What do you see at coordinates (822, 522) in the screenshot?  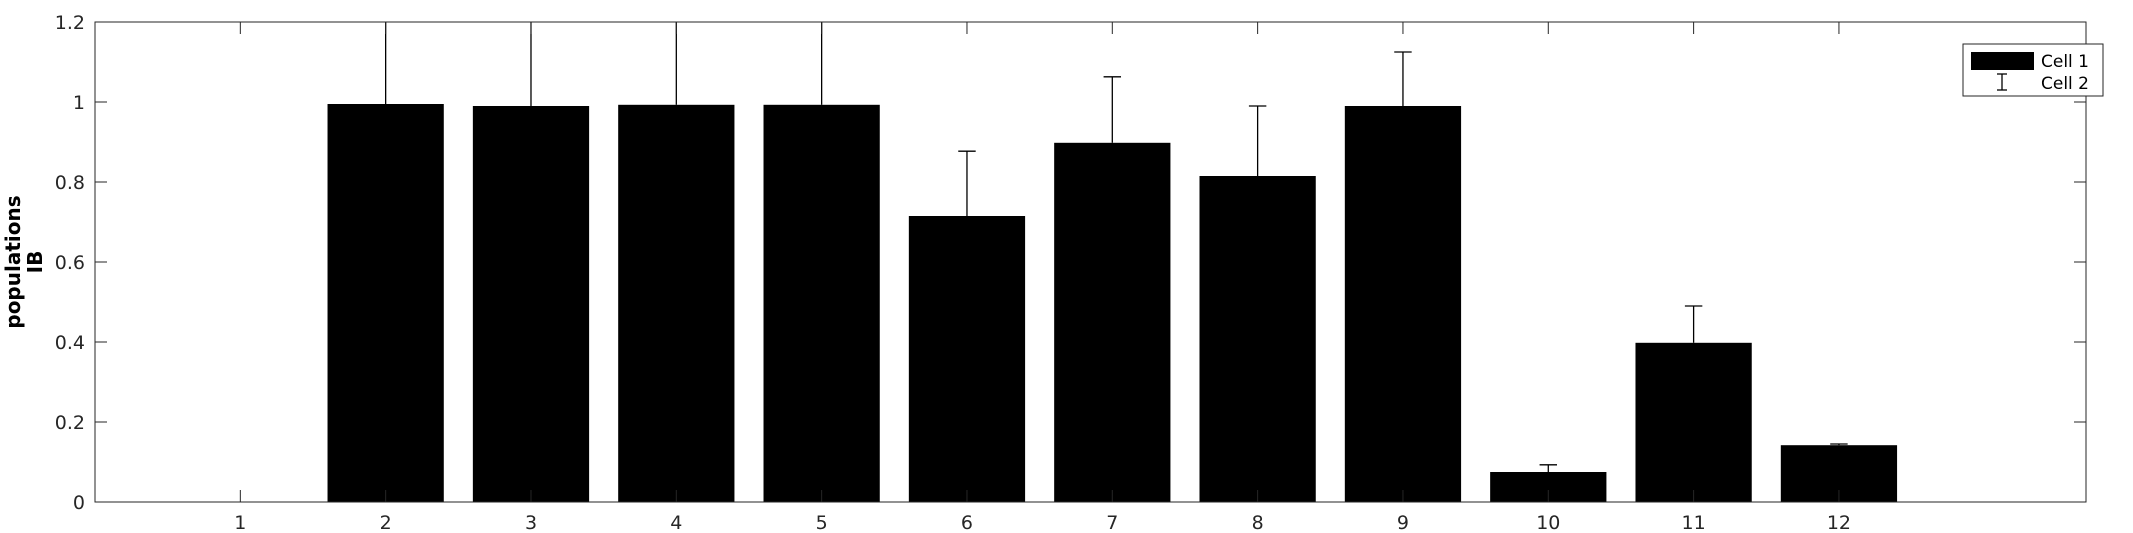 I see `x-tick-label-5: 5` at bounding box center [822, 522].